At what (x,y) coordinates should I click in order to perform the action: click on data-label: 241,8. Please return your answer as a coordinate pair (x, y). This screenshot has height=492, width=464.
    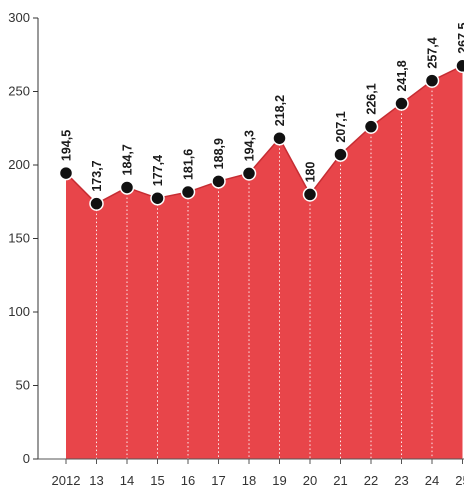
    Looking at the image, I should click on (402, 75).